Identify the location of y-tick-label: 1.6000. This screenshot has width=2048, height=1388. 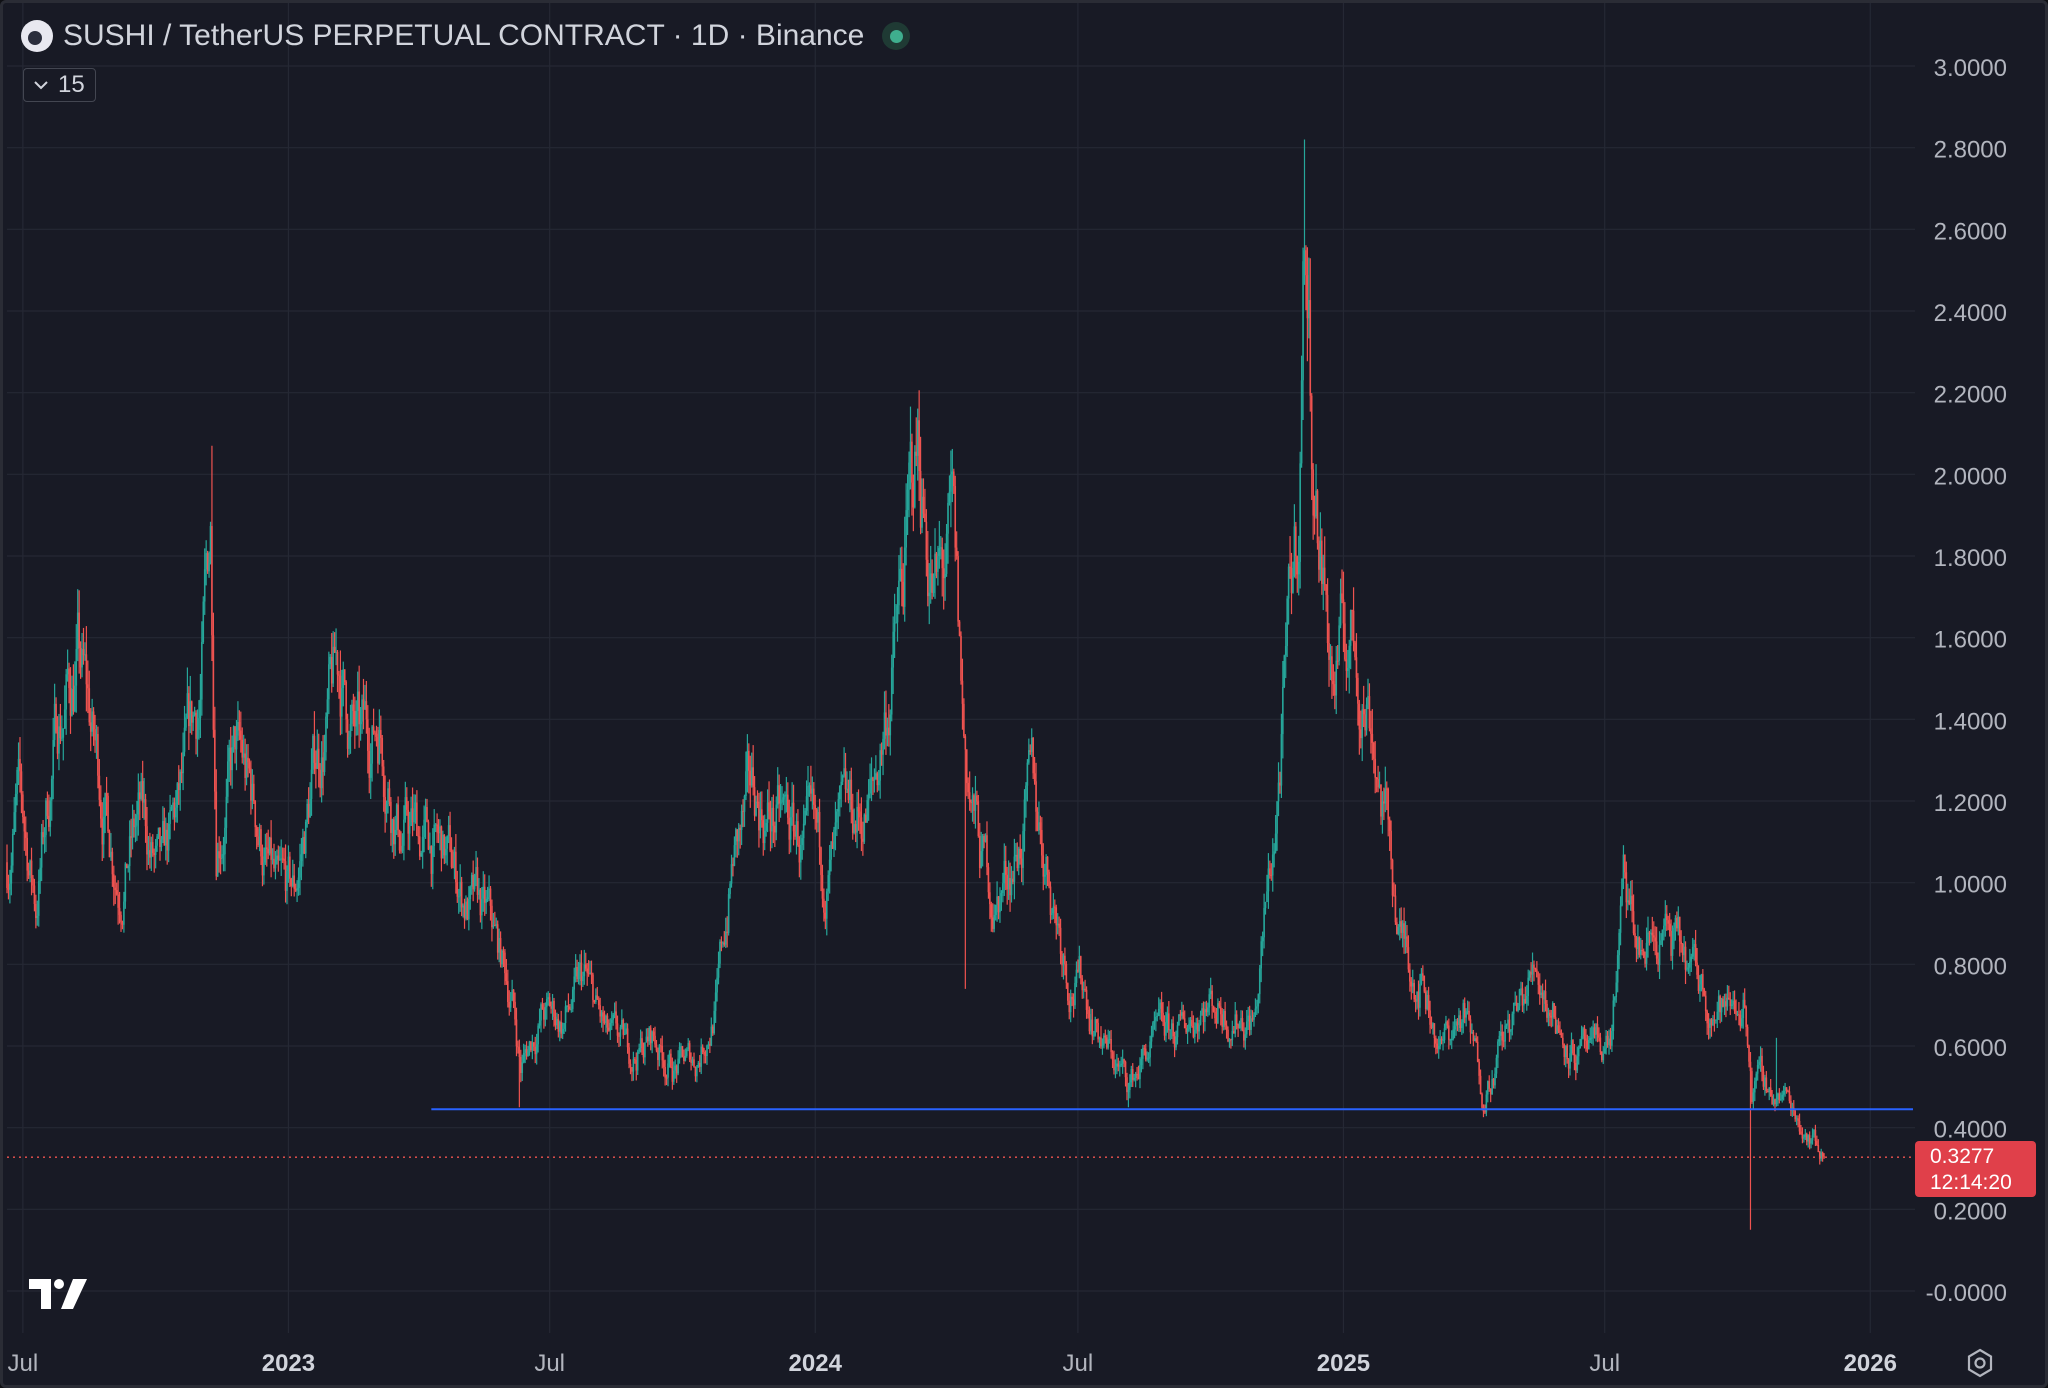
(1970, 640).